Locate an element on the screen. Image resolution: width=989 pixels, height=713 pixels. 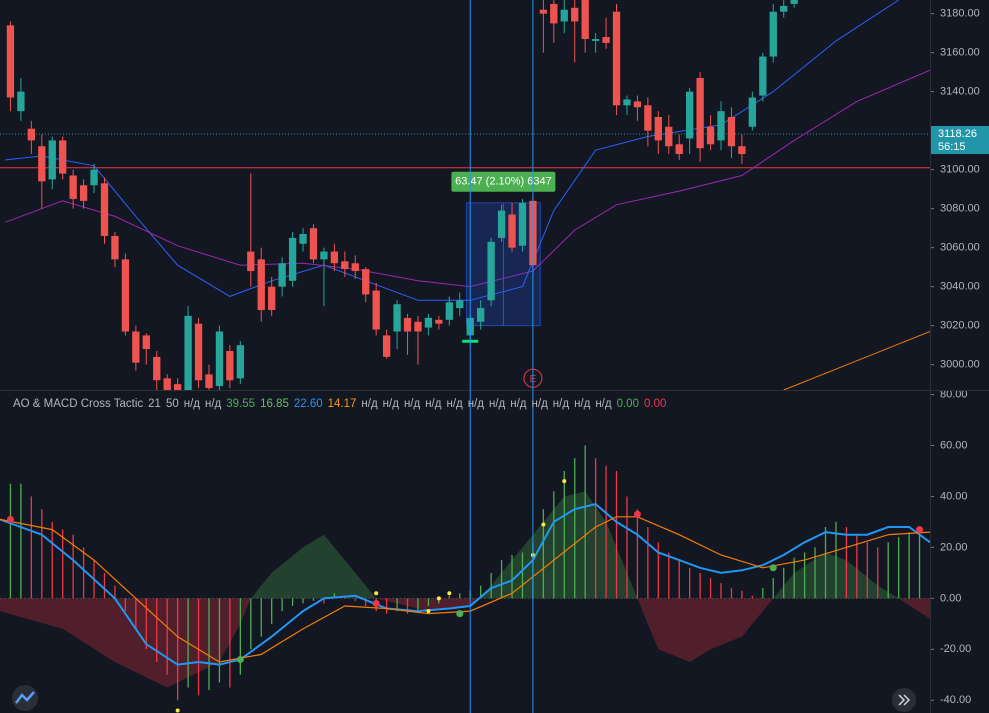
measure-label-box is located at coordinates (503, 181).